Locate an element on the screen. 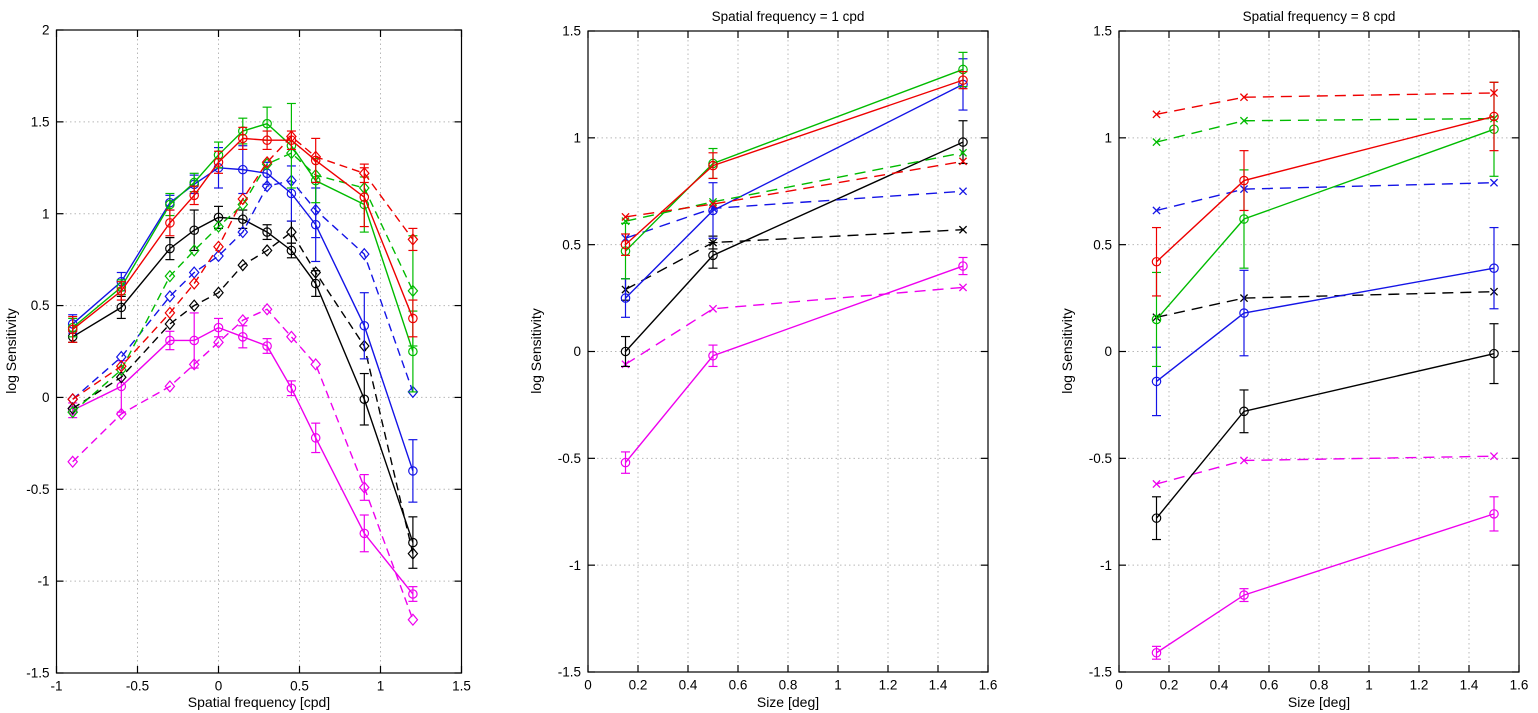 This screenshot has width=1538, height=713. series-black-solid is located at coordinates (794, 244).